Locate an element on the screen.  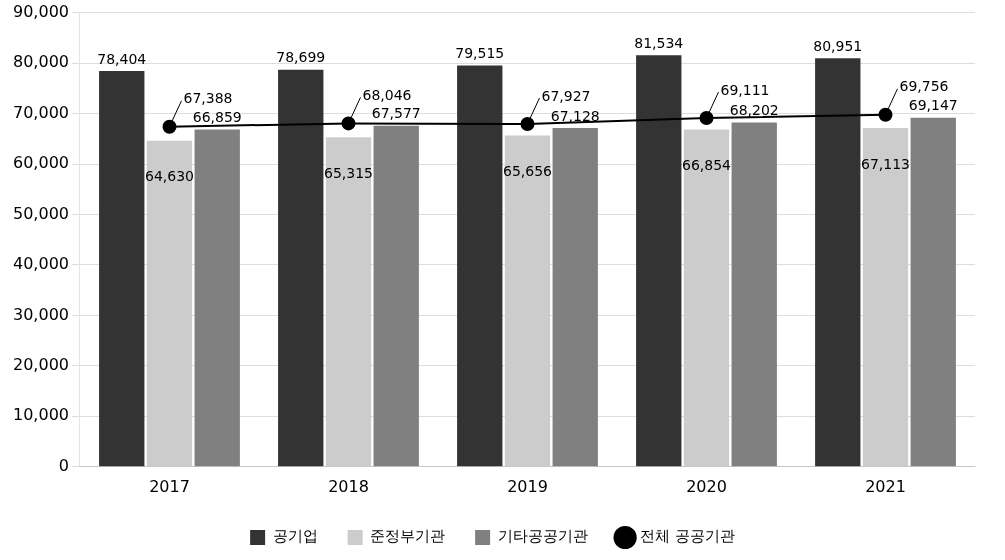
y-tick-label: 10,000 is located at coordinates (41, 415).